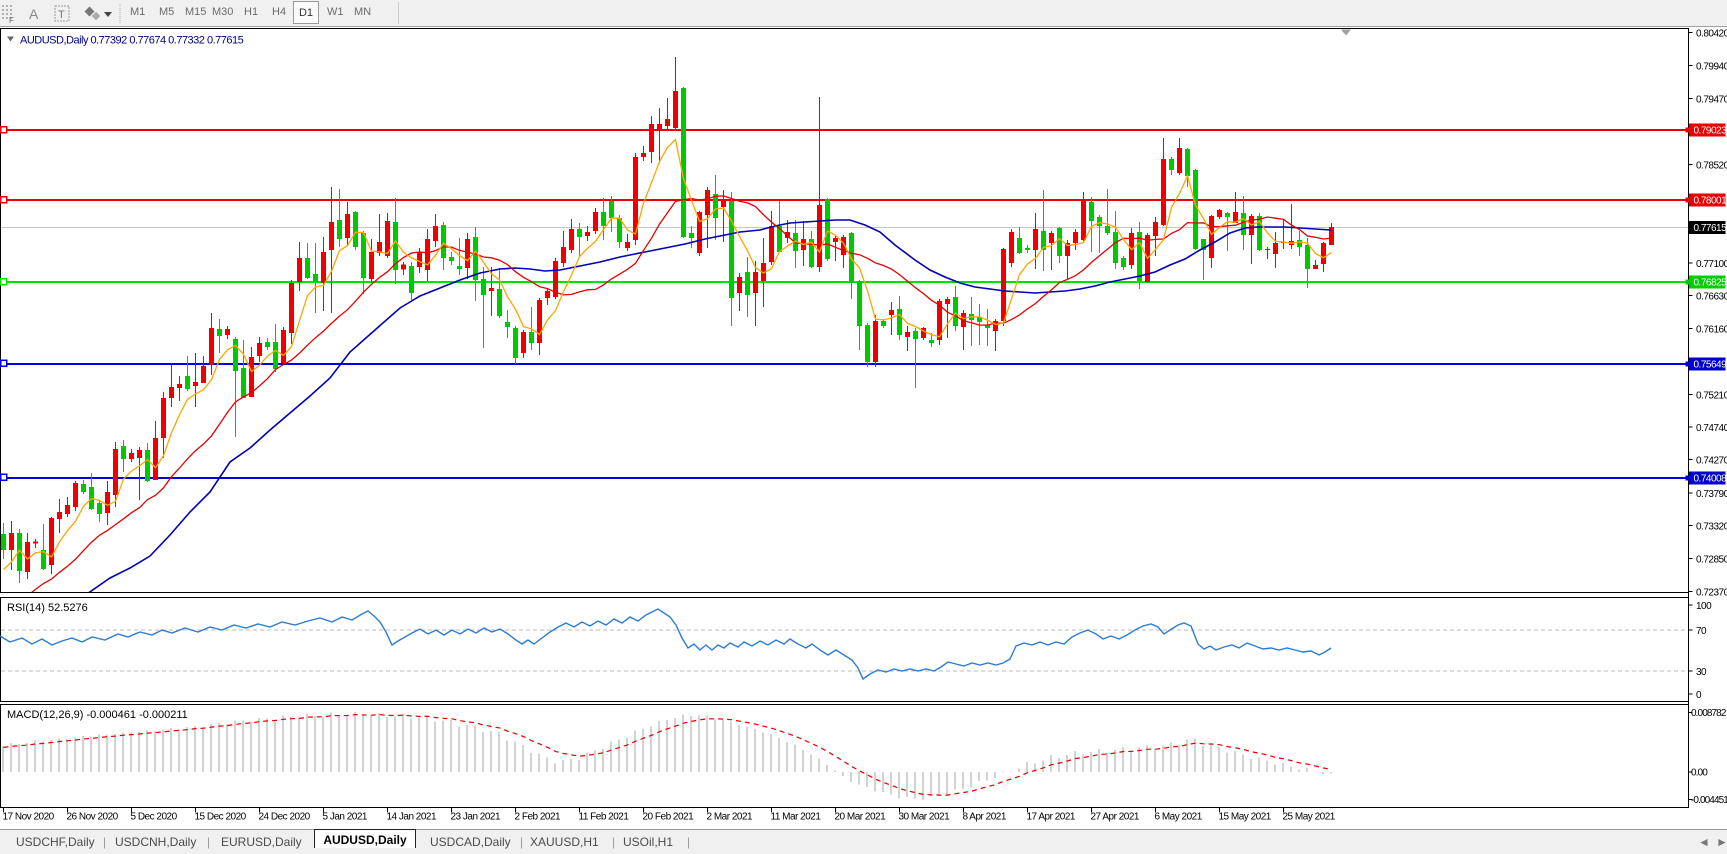 This screenshot has width=1727, height=854. What do you see at coordinates (1711, 99) in the screenshot?
I see `svg-text: 0.79470` at bounding box center [1711, 99].